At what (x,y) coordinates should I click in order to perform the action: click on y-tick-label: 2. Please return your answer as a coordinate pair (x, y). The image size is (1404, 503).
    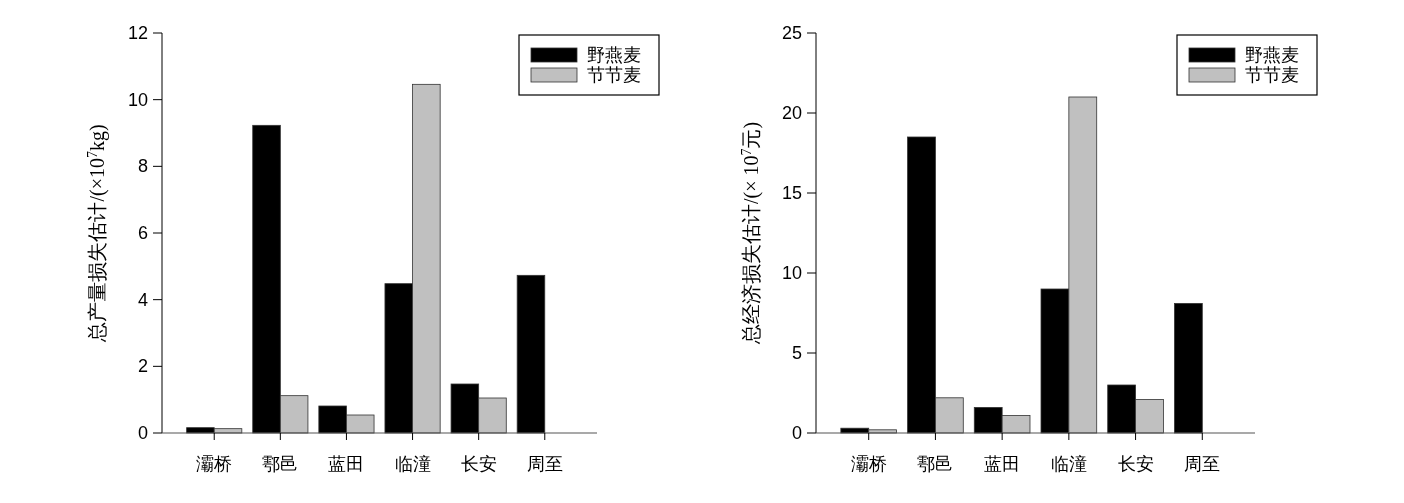
    Looking at the image, I should click on (142, 366).